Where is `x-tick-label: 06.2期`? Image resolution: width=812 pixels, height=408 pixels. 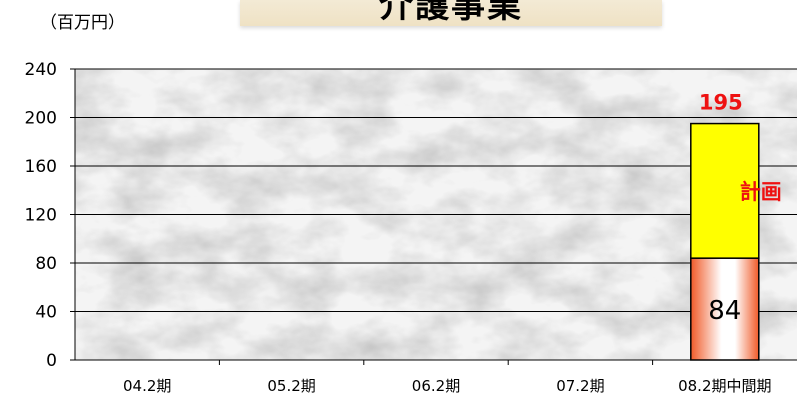 x-tick-label: 06.2期 is located at coordinates (436, 386).